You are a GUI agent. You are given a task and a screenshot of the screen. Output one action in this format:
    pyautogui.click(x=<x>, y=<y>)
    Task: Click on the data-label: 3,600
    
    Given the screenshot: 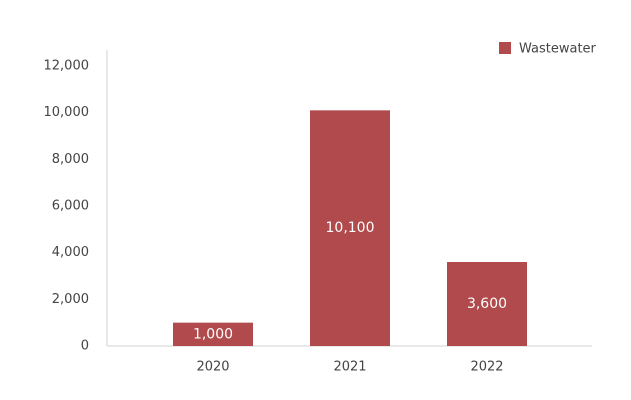 What is the action you would take?
    pyautogui.click(x=487, y=304)
    